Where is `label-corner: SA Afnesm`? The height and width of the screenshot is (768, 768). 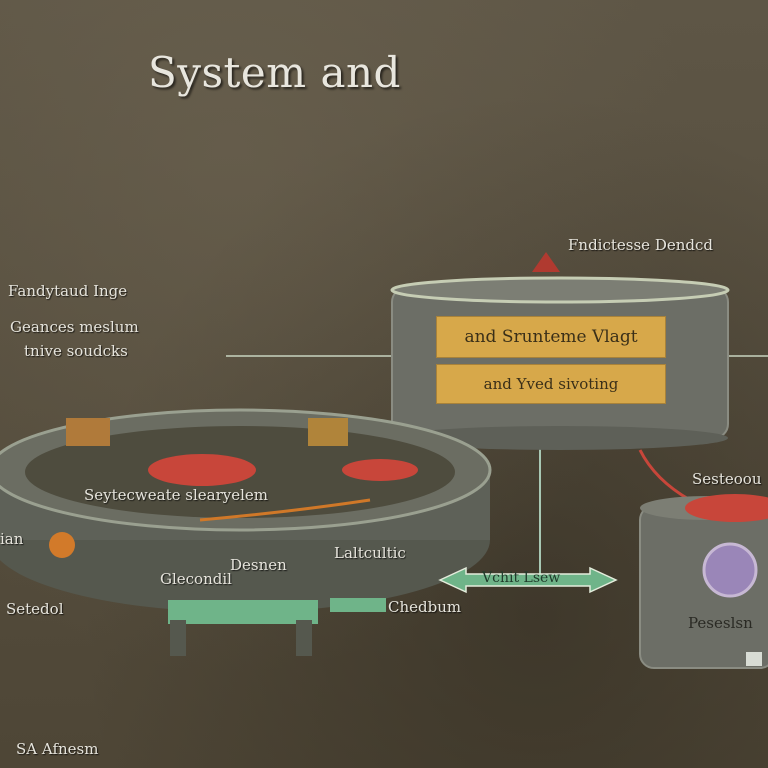
label-corner: SA Afnesm is located at coordinates (57, 749).